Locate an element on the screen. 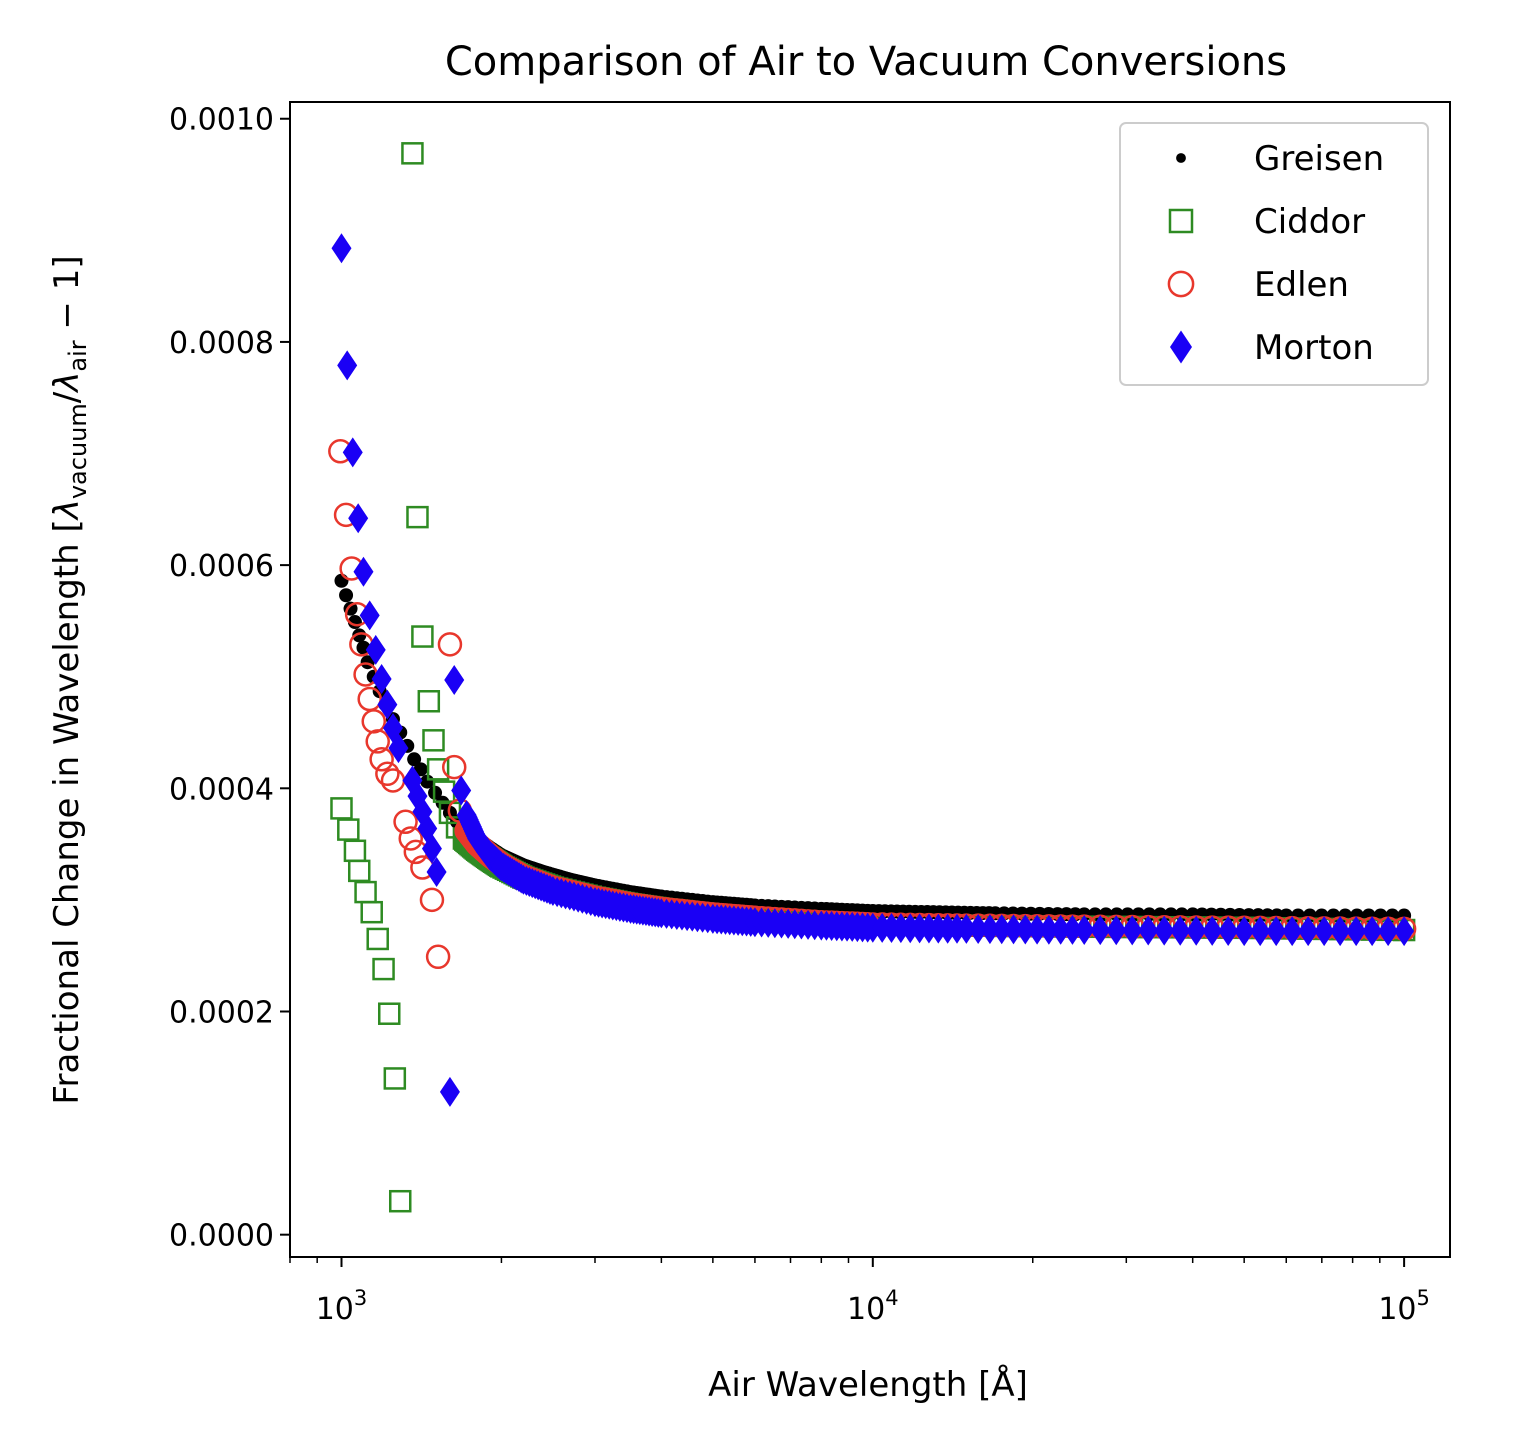 The height and width of the screenshot is (1434, 1524). y-axis-label-sub-vacuum: vacuum is located at coordinates (78, 451).